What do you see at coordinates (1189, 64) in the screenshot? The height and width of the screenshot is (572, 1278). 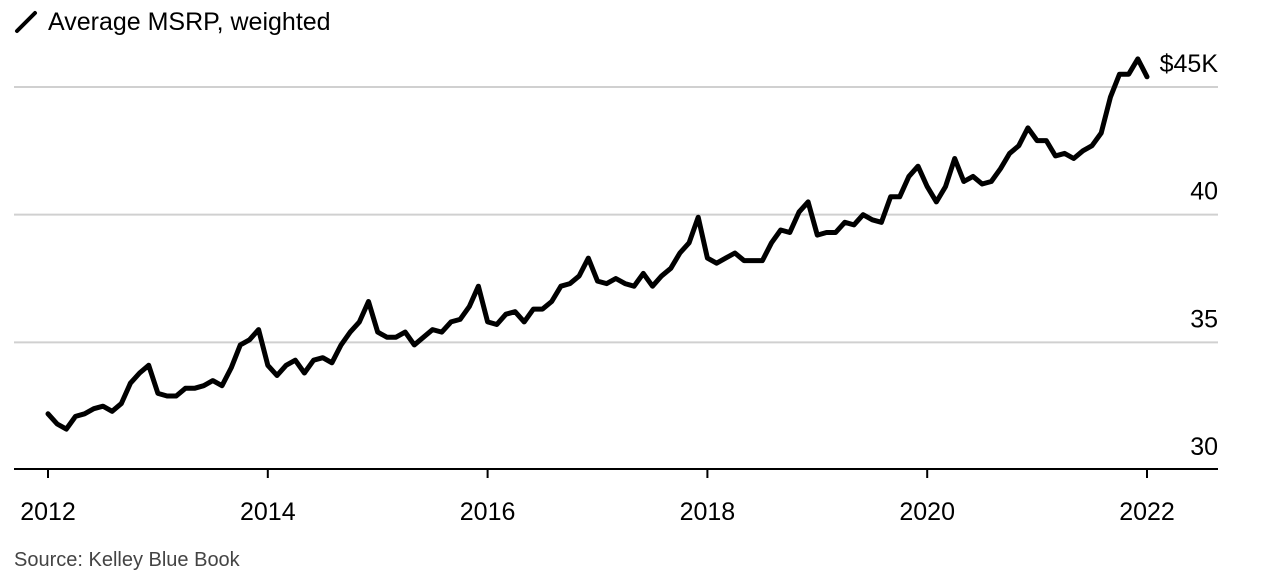 I see `y-tick-label-45: $45K` at bounding box center [1189, 64].